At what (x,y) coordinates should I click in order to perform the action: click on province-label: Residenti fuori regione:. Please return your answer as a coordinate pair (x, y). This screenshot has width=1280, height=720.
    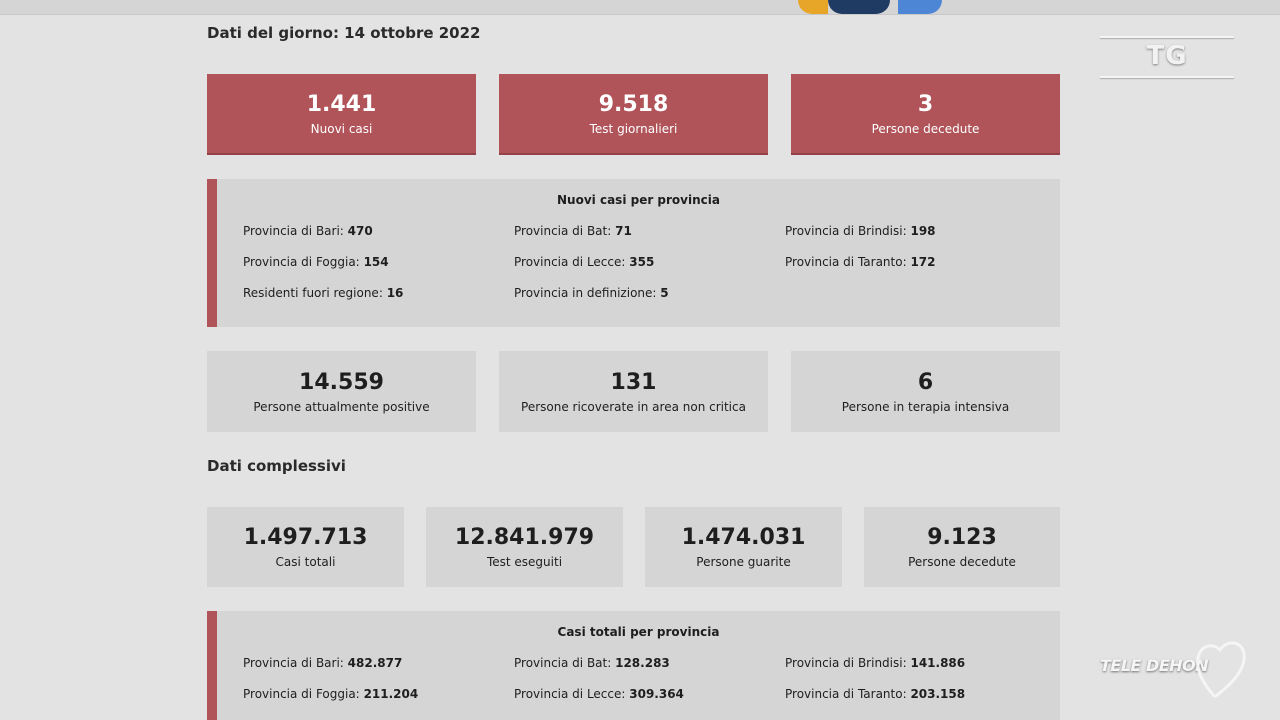
    Looking at the image, I should click on (313, 293).